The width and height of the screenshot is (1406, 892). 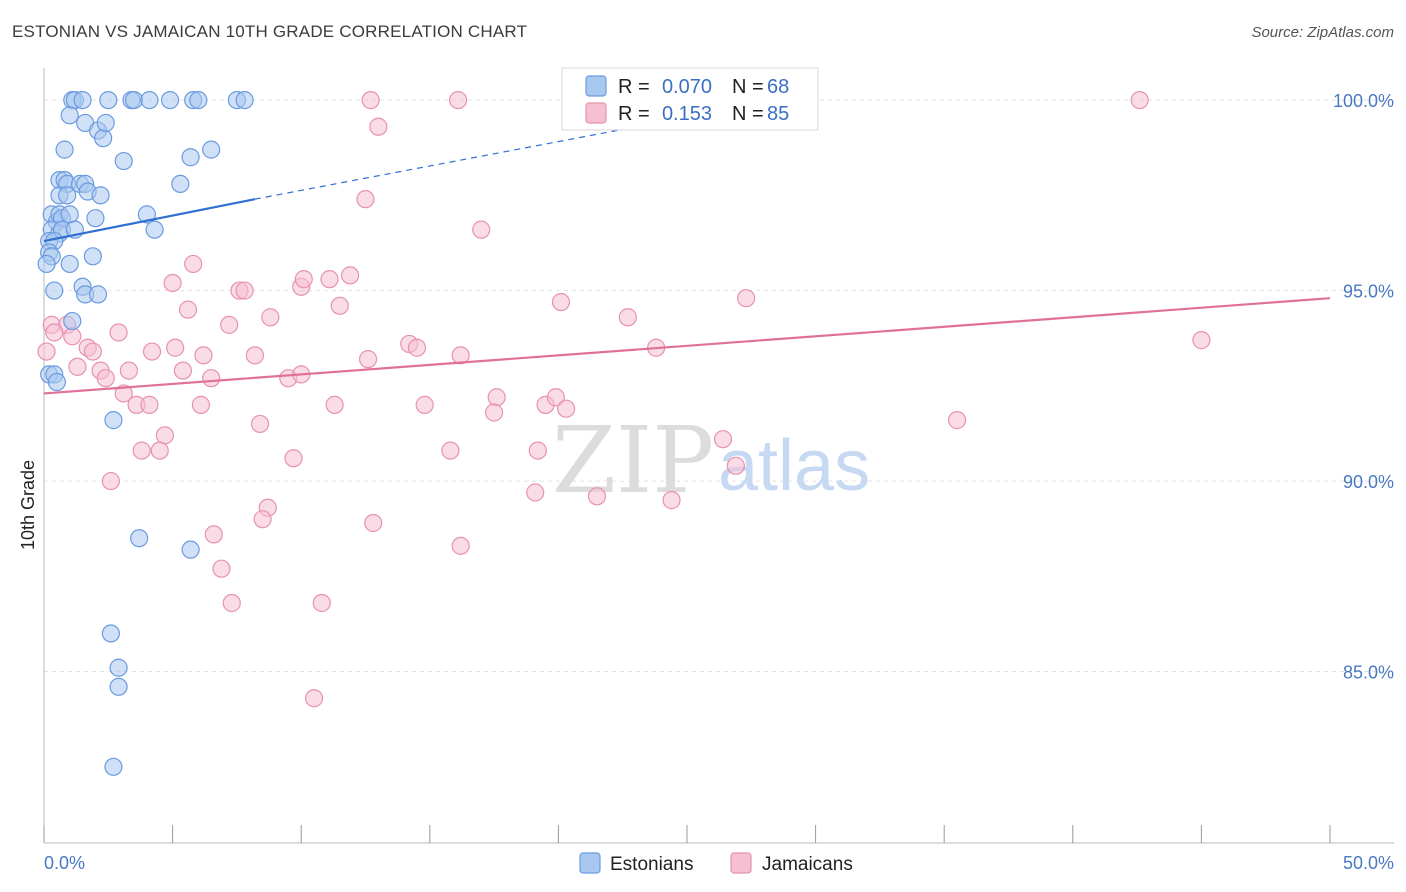 What do you see at coordinates (1322, 32) in the screenshot?
I see `source-credit: Source: ZipAtlas.com` at bounding box center [1322, 32].